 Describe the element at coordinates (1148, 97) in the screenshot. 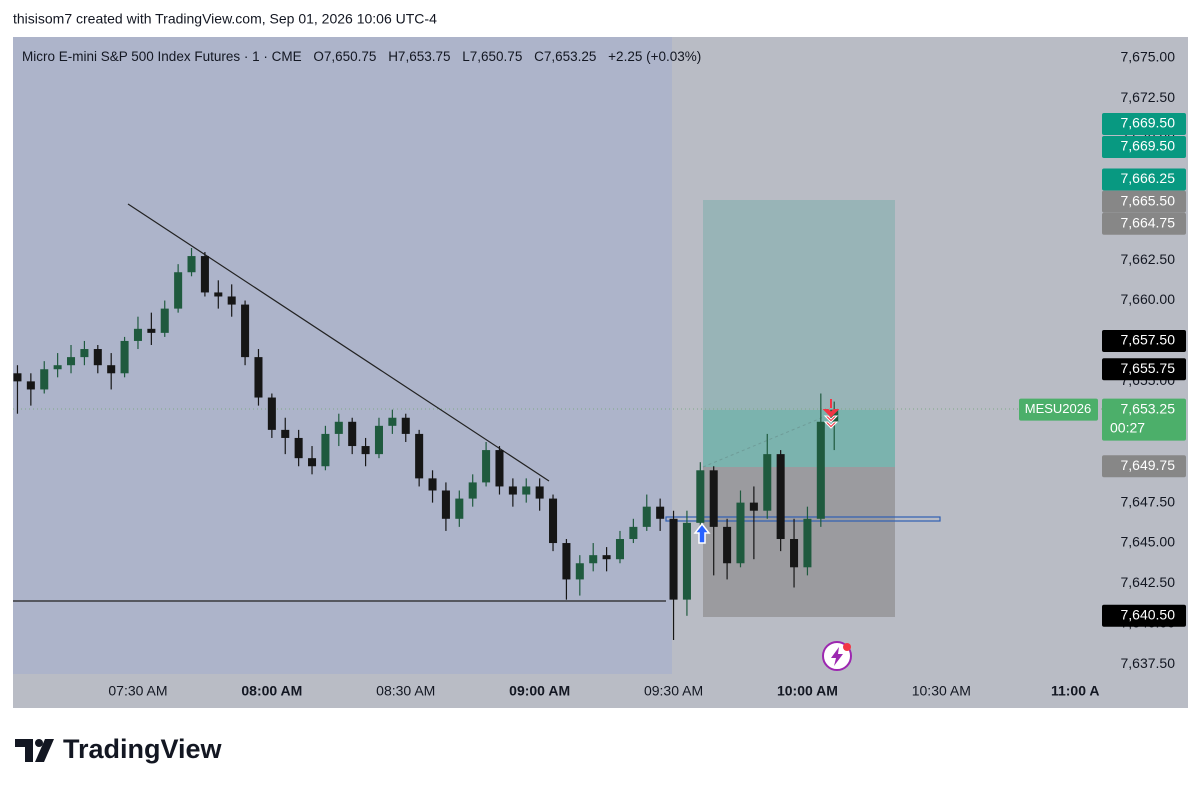

I see `y-tick-label: 7,672.50` at that location.